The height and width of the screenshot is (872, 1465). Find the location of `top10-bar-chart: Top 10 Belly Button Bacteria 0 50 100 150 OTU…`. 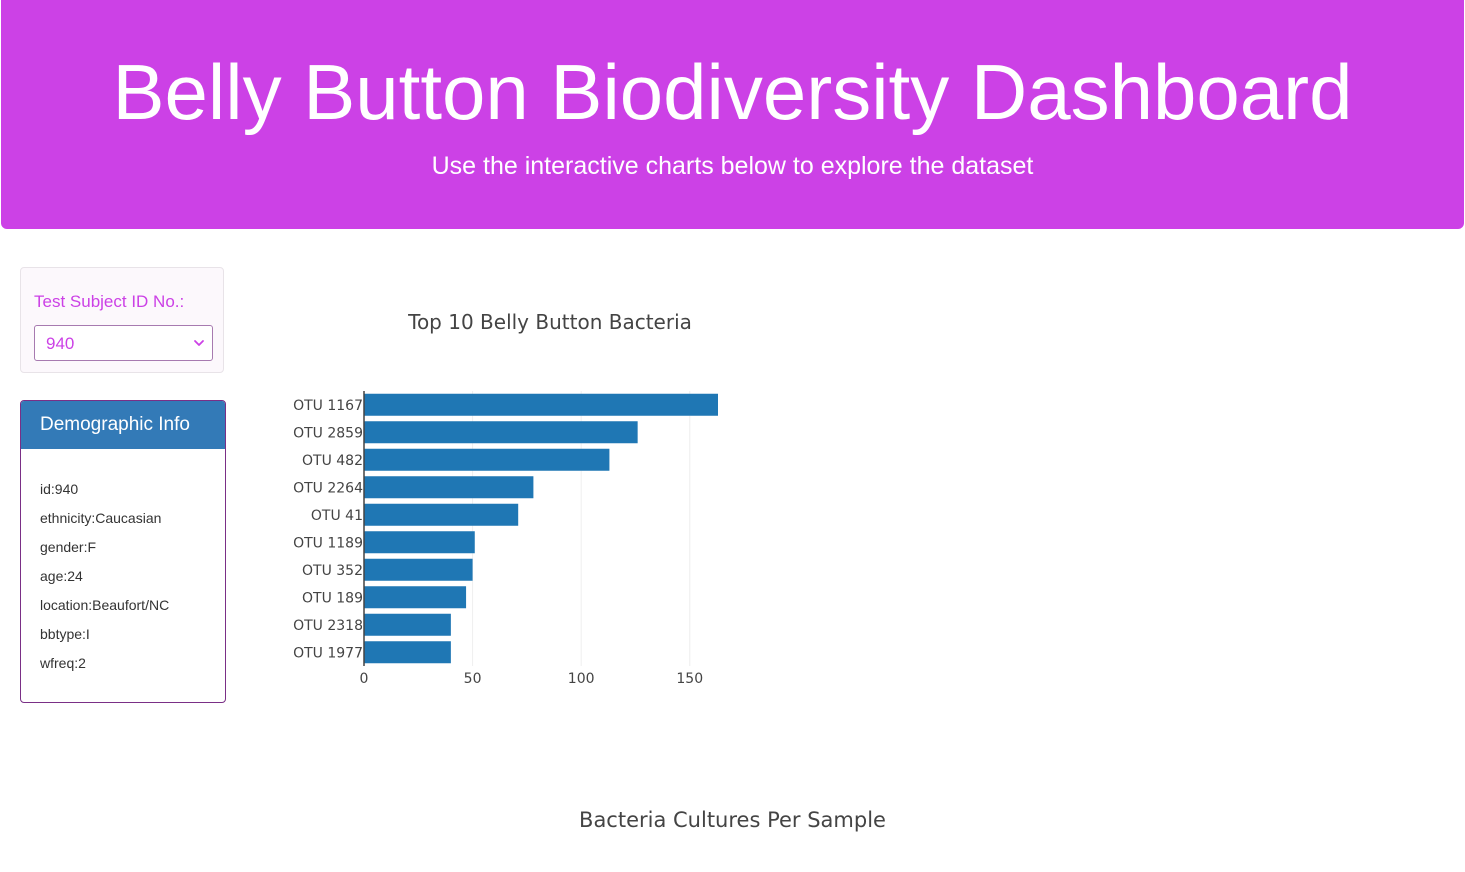

top10-bar-chart: Top 10 Belly Button Bacteria 0 50 100 150 OTU… is located at coordinates (505, 498).